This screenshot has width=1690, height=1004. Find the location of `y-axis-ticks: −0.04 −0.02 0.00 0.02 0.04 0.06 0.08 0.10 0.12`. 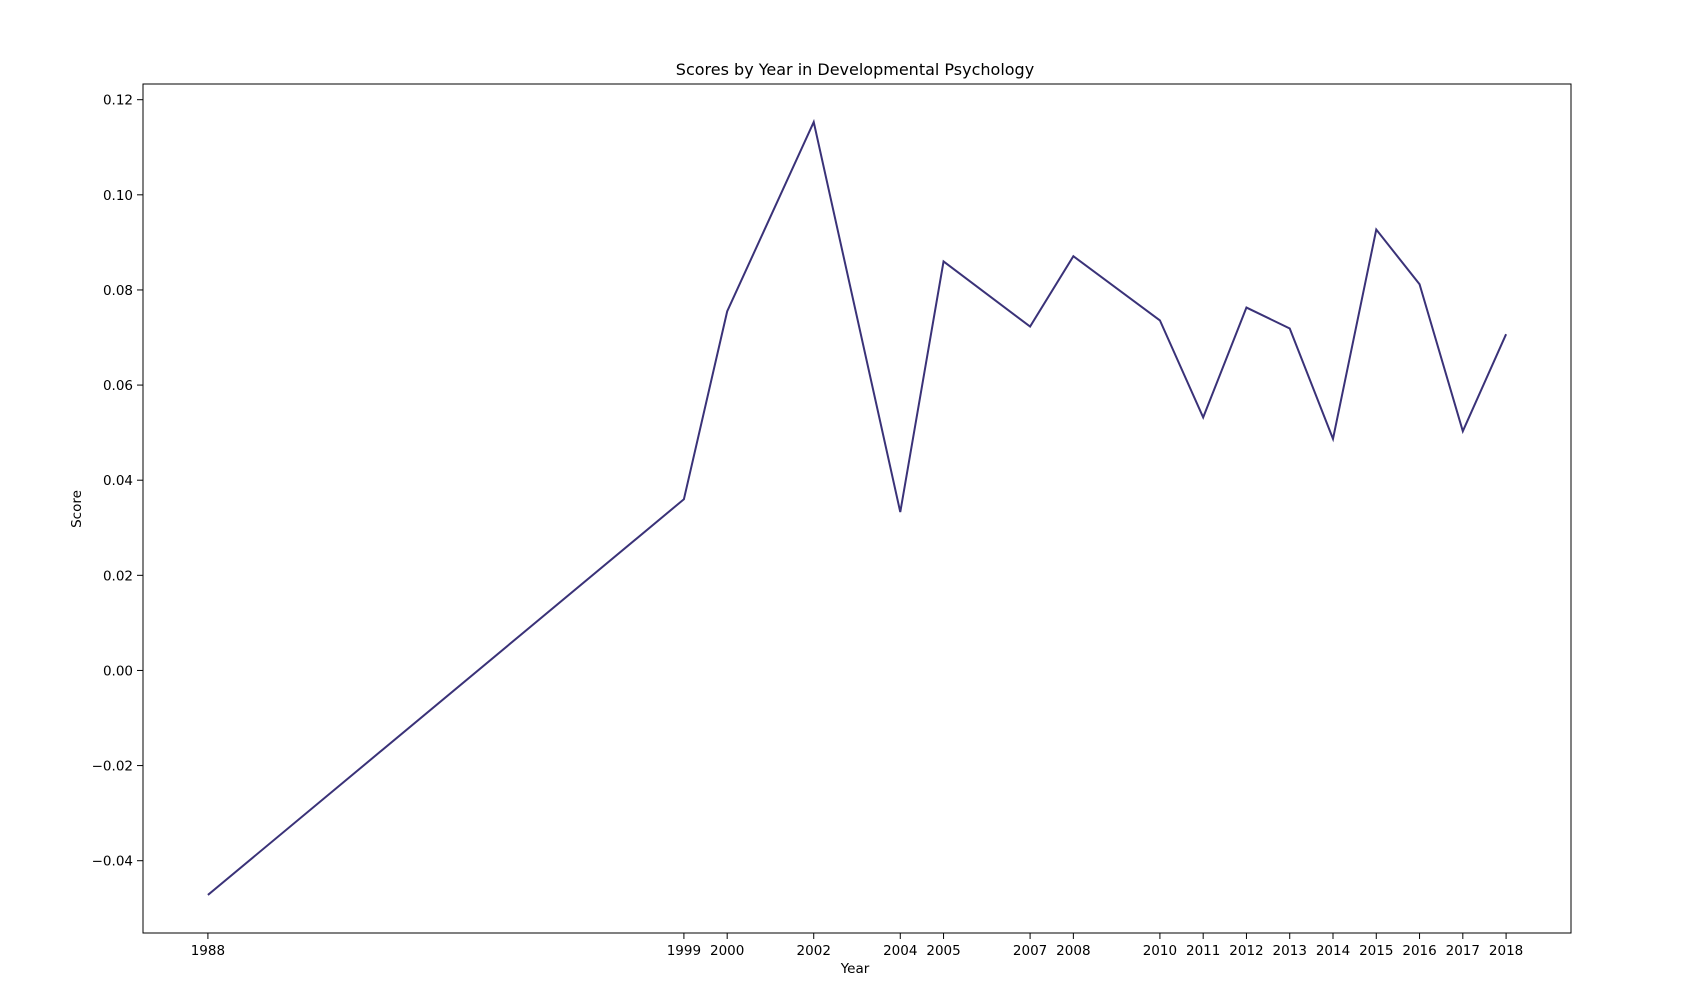

y-axis-ticks: −0.04 −0.02 0.00 0.02 0.04 0.06 0.08 0.10 0.12 is located at coordinates (117, 481).